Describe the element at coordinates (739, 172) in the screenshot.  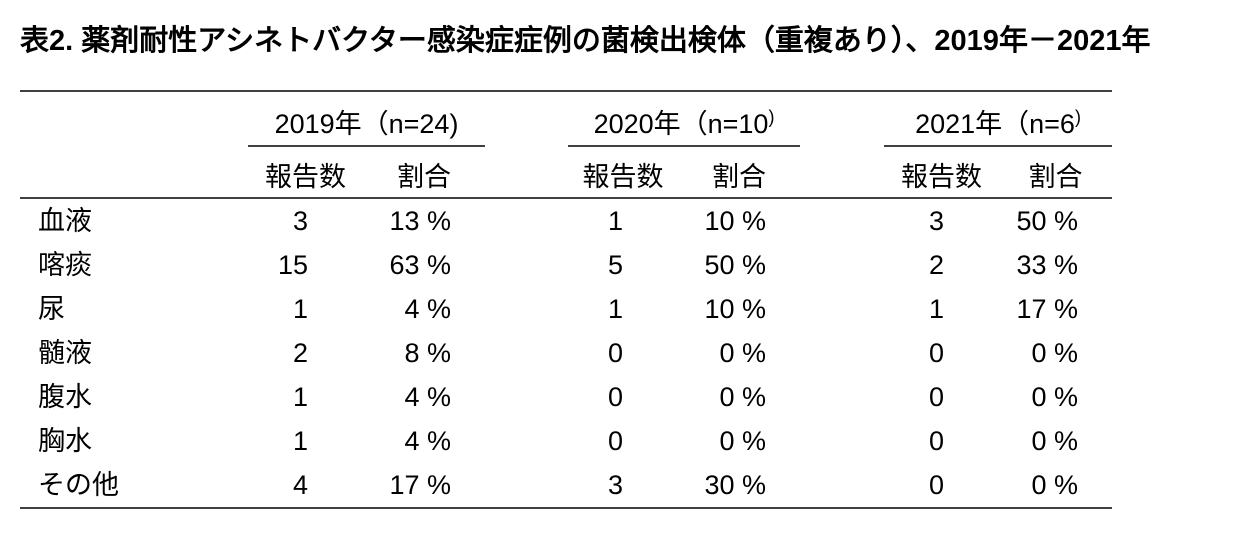
I see `subheader-ratio-2020: 割合` at that location.